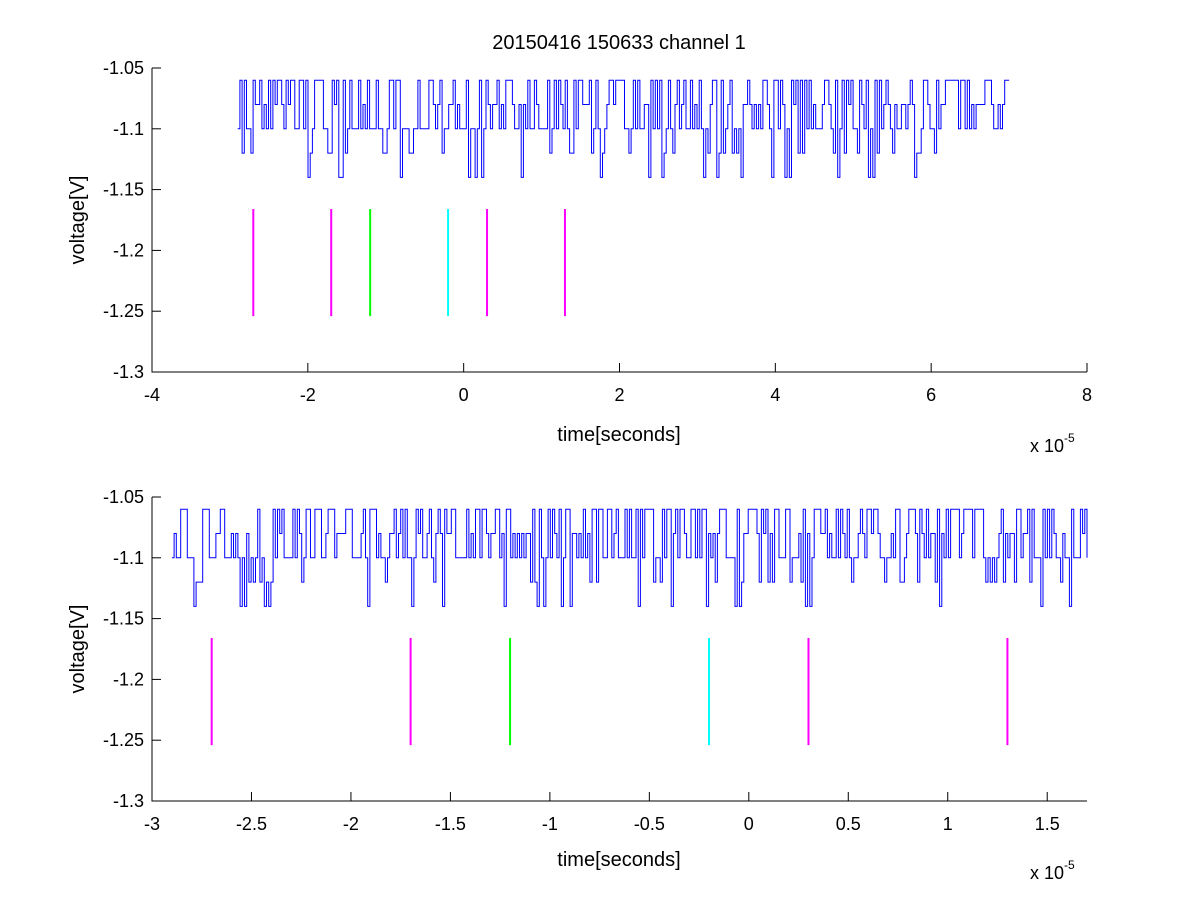 The width and height of the screenshot is (1200, 901). Describe the element at coordinates (128, 679) in the screenshot. I see `bottom-plot-y-tick-label: -1.2` at that location.